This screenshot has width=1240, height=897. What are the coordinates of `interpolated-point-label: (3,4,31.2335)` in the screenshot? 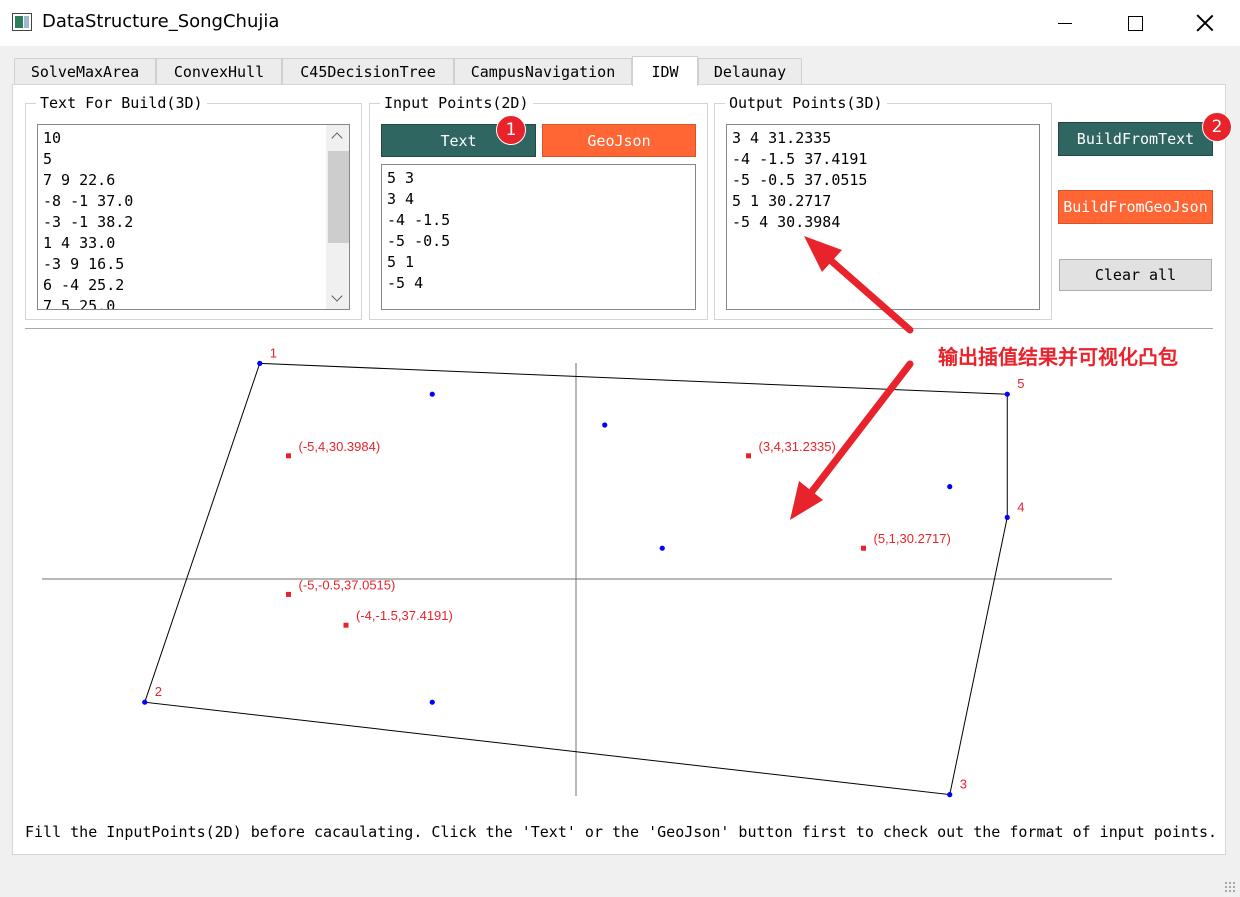 It's located at (797, 446).